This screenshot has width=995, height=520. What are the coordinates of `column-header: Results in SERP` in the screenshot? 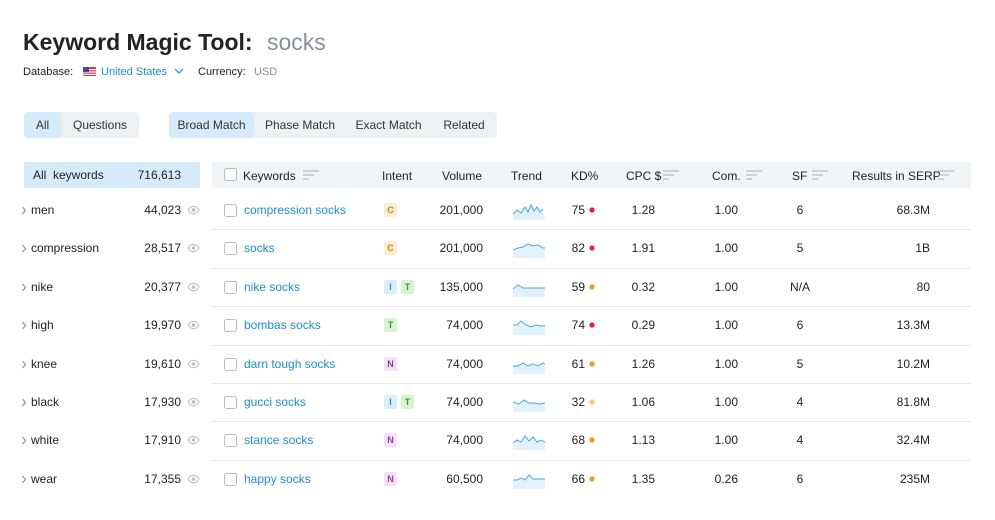 It's located at (896, 176).